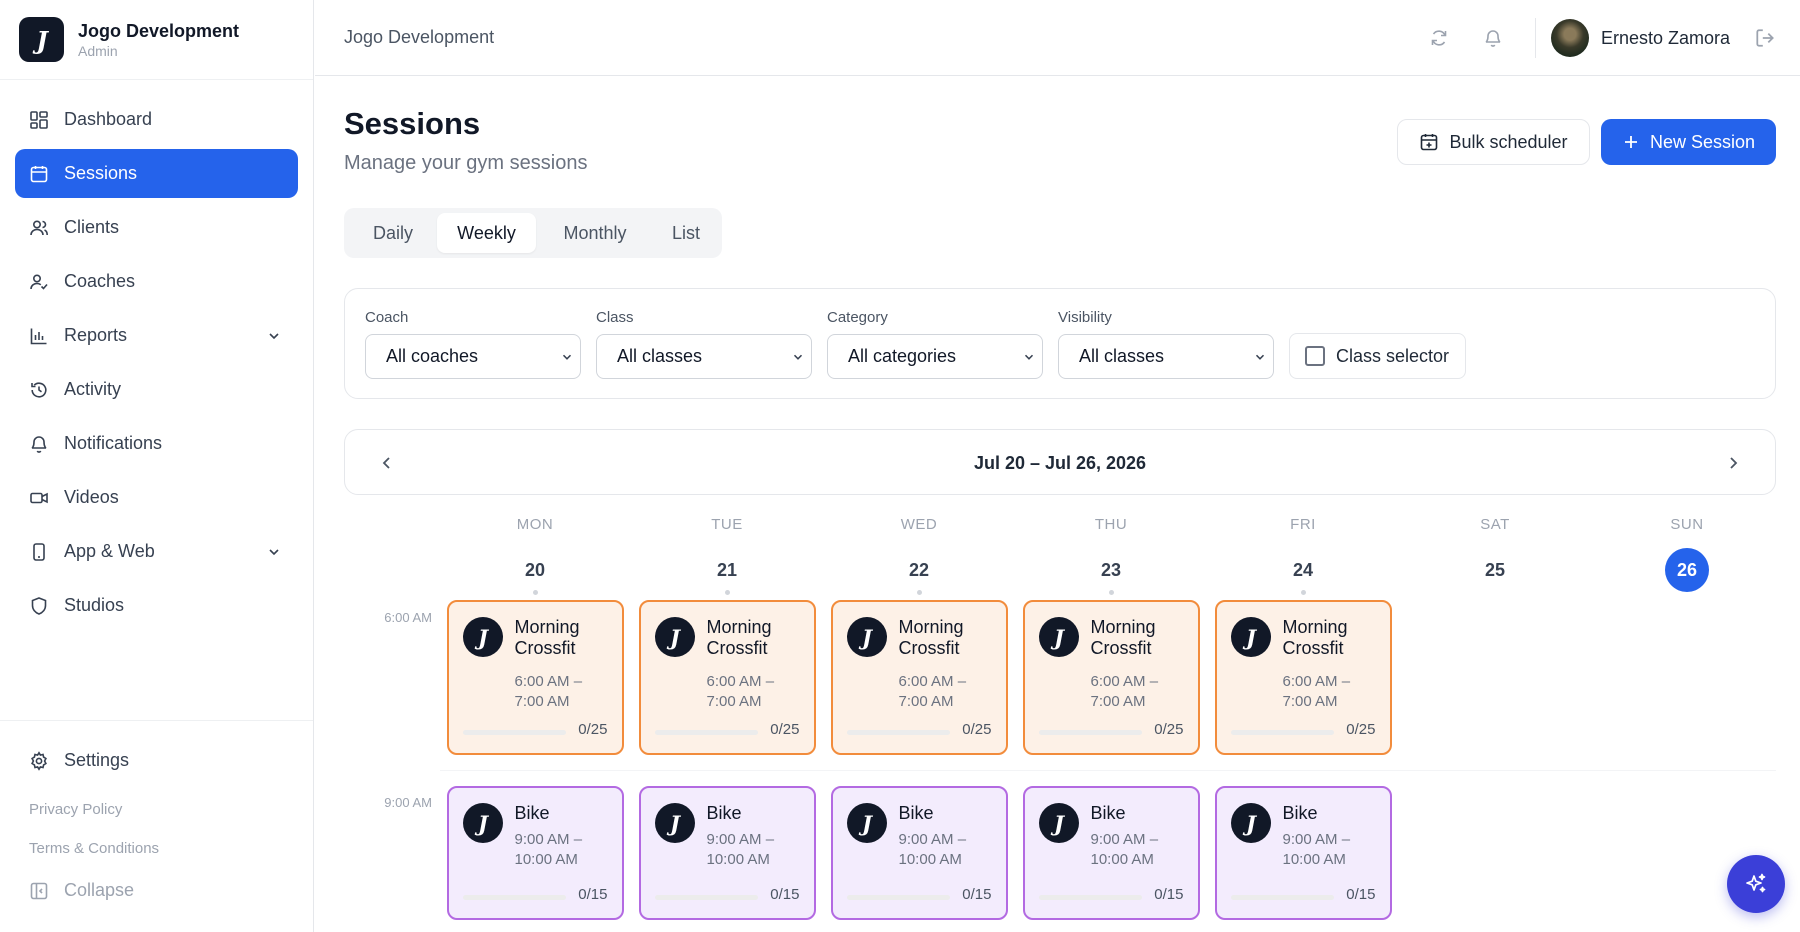 This screenshot has height=932, width=1800. I want to click on visibility-select: All classes, so click(1166, 356).